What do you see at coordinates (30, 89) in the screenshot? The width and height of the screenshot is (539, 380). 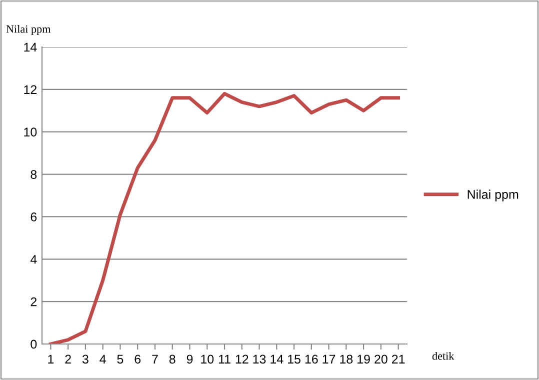 I see `y-tick-label: 12` at bounding box center [30, 89].